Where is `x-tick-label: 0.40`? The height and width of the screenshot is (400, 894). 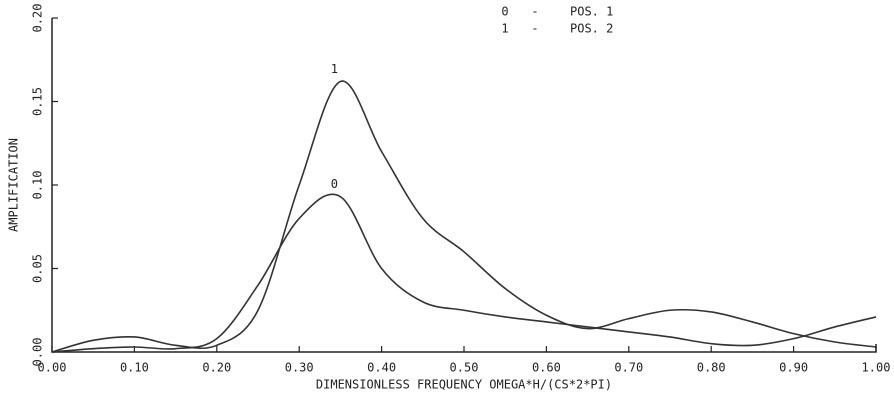 x-tick-label: 0.40 is located at coordinates (381, 368).